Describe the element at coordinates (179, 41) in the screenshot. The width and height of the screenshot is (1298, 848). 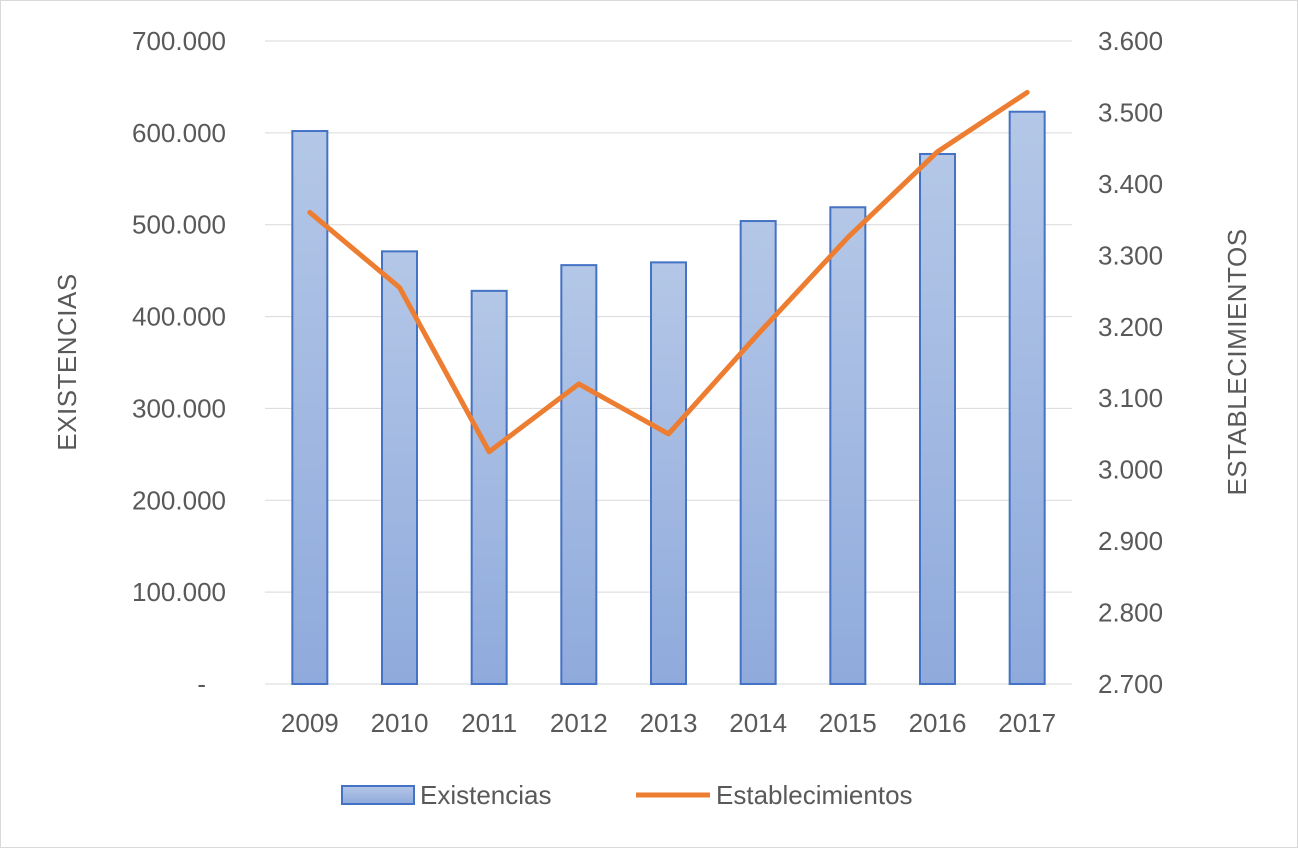
I see `left-tick-label: 700.000` at that location.